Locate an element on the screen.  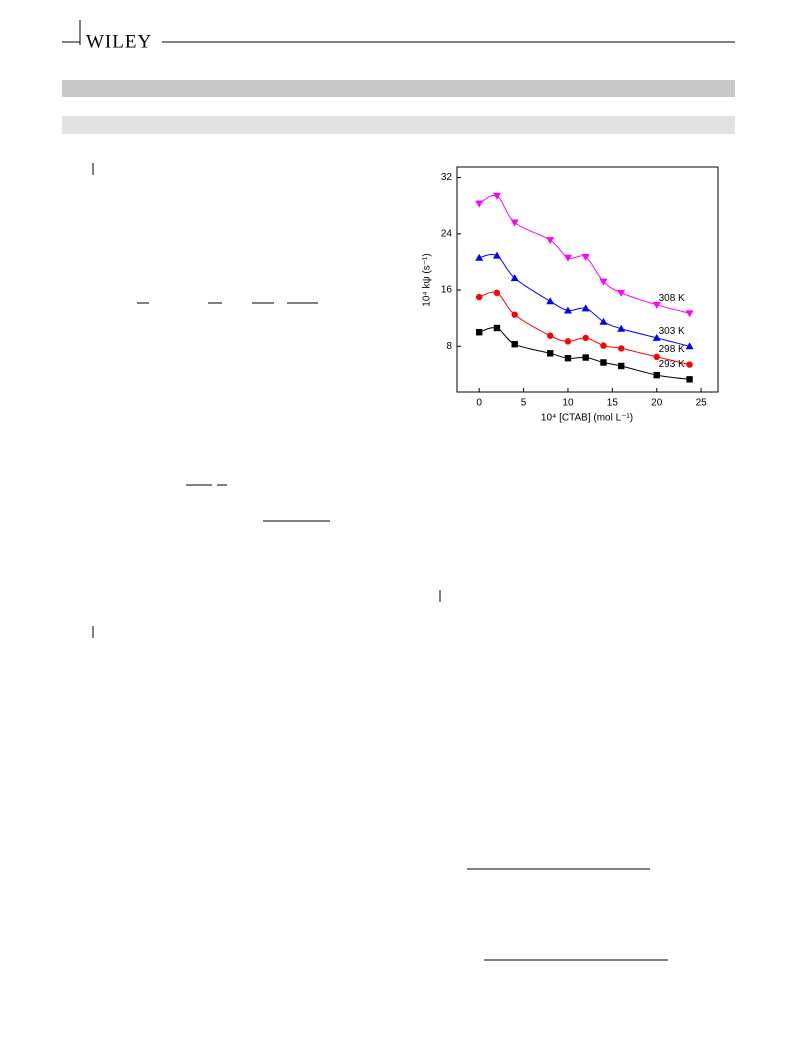
plot-frame is located at coordinates (587, 279).